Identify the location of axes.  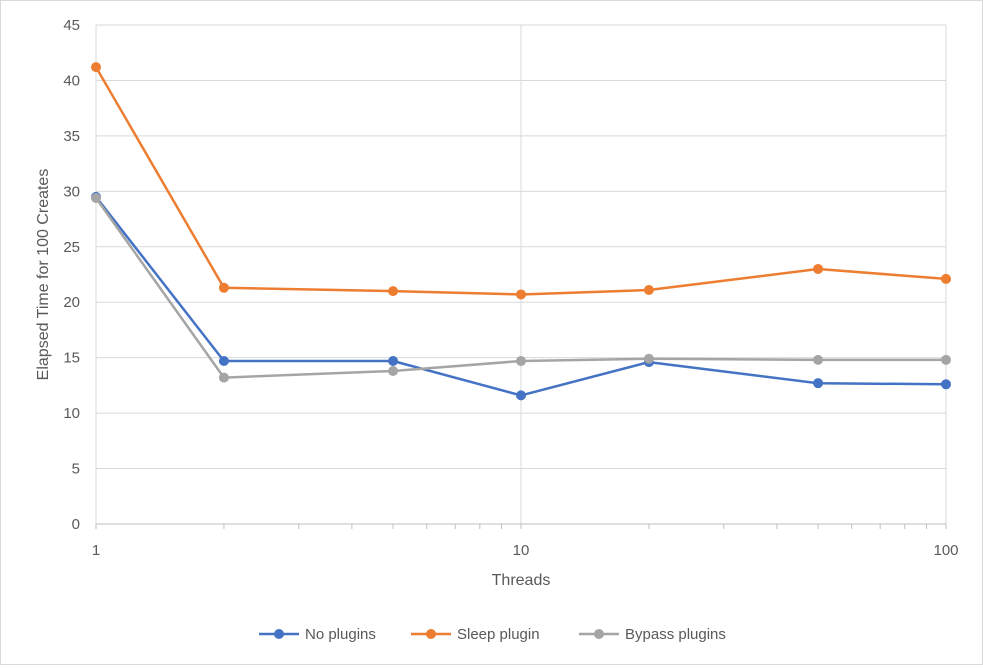
(521, 526).